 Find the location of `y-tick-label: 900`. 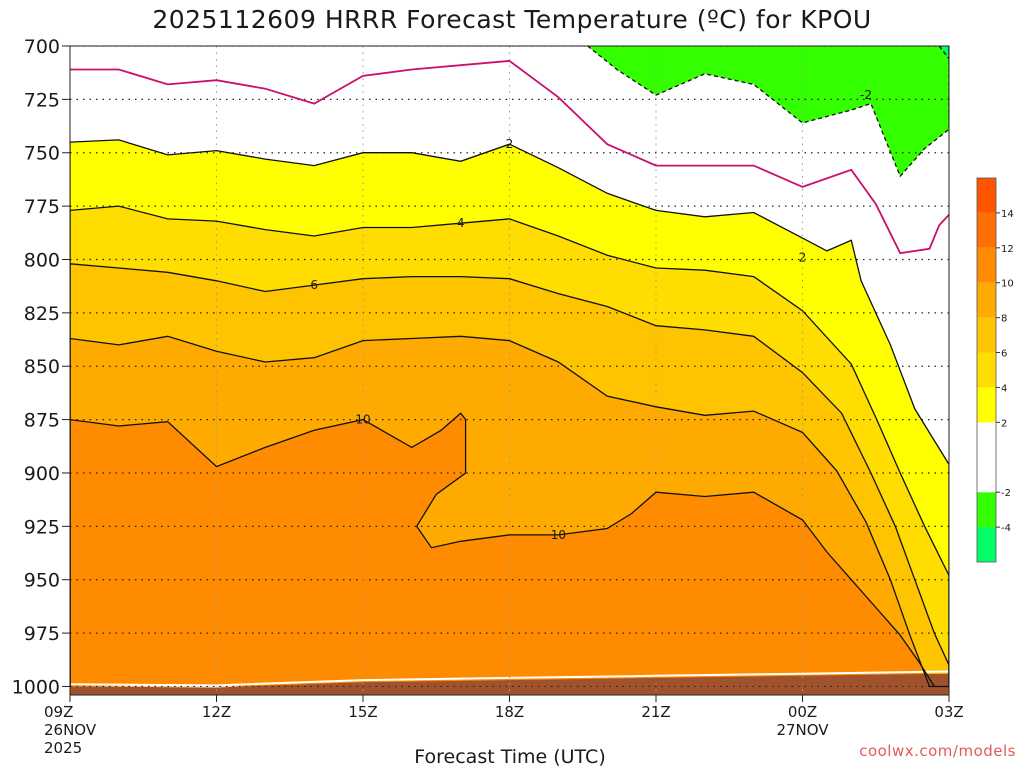

y-tick-label: 900 is located at coordinates (42, 474).